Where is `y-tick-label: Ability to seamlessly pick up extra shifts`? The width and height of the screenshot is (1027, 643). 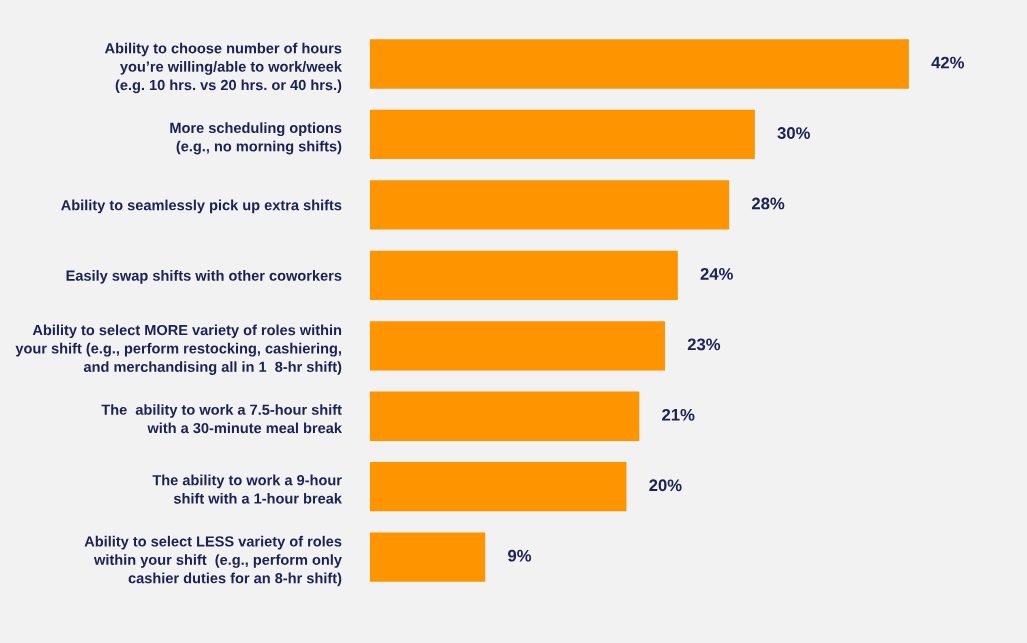 y-tick-label: Ability to seamlessly pick up extra shifts is located at coordinates (201, 206).